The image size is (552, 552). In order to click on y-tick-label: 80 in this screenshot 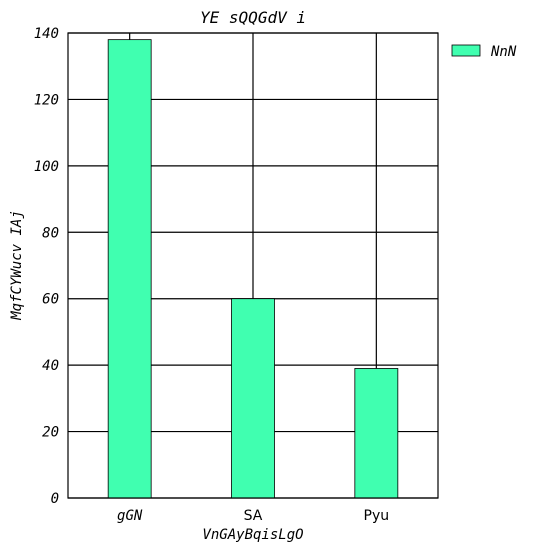, I will do `click(50, 233)`.